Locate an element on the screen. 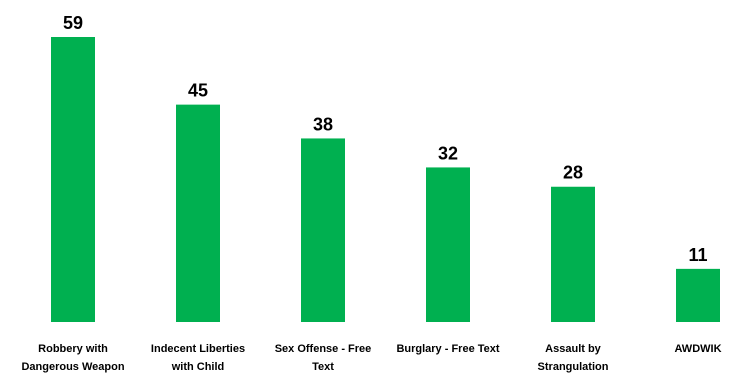 This screenshot has height=373, width=738. value-label-5: 11 is located at coordinates (697, 255).